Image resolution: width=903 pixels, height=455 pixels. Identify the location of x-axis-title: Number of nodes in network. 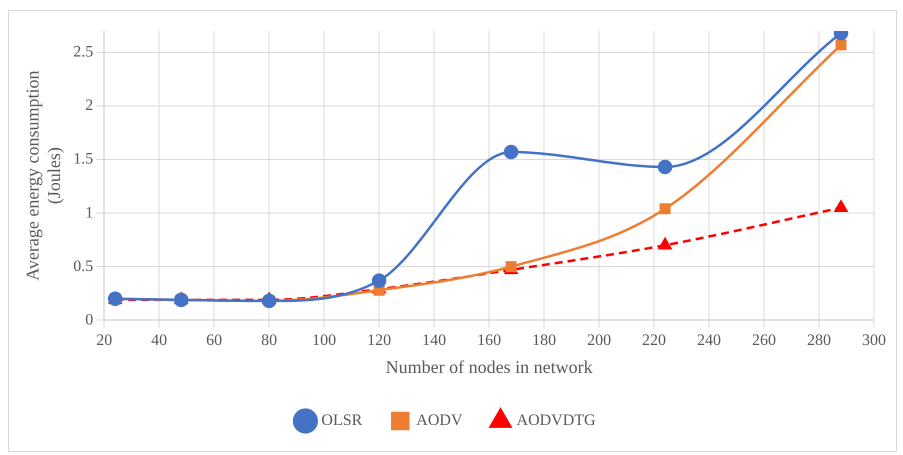
(489, 366).